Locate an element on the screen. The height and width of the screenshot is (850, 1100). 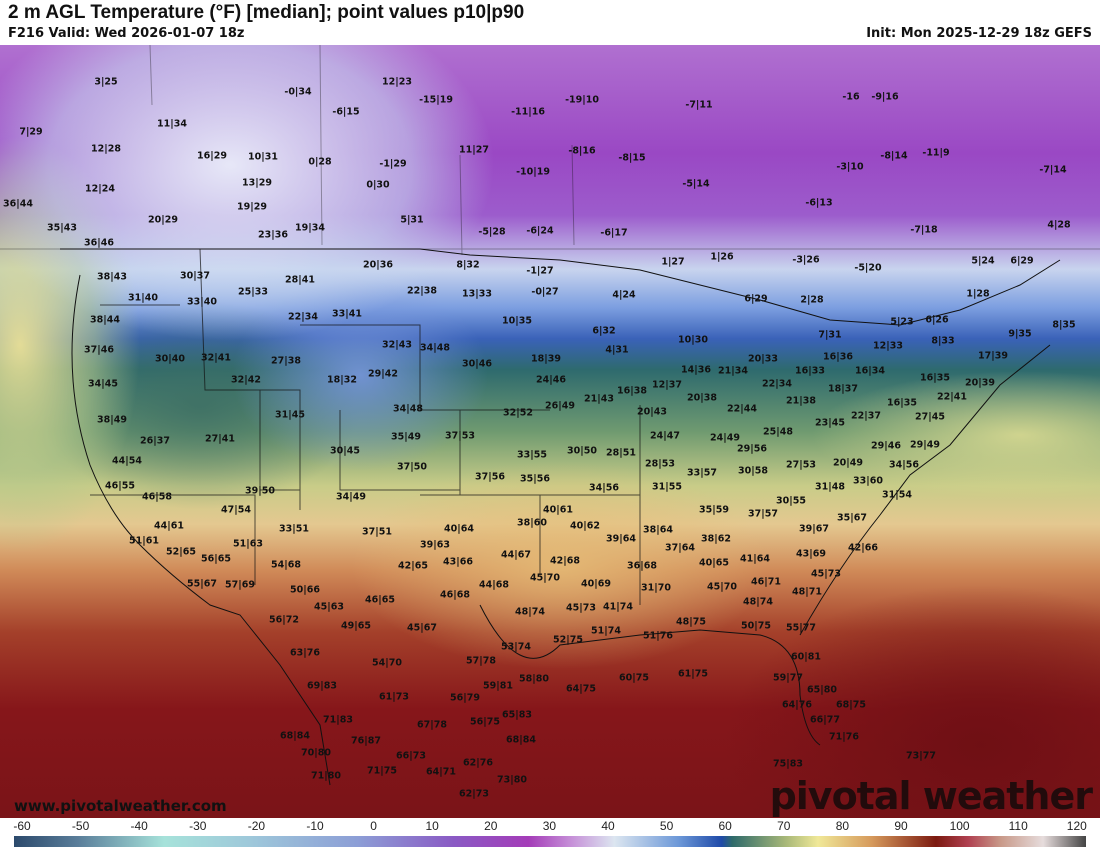
colorbar-tick: -20 is located at coordinates (256, 826).